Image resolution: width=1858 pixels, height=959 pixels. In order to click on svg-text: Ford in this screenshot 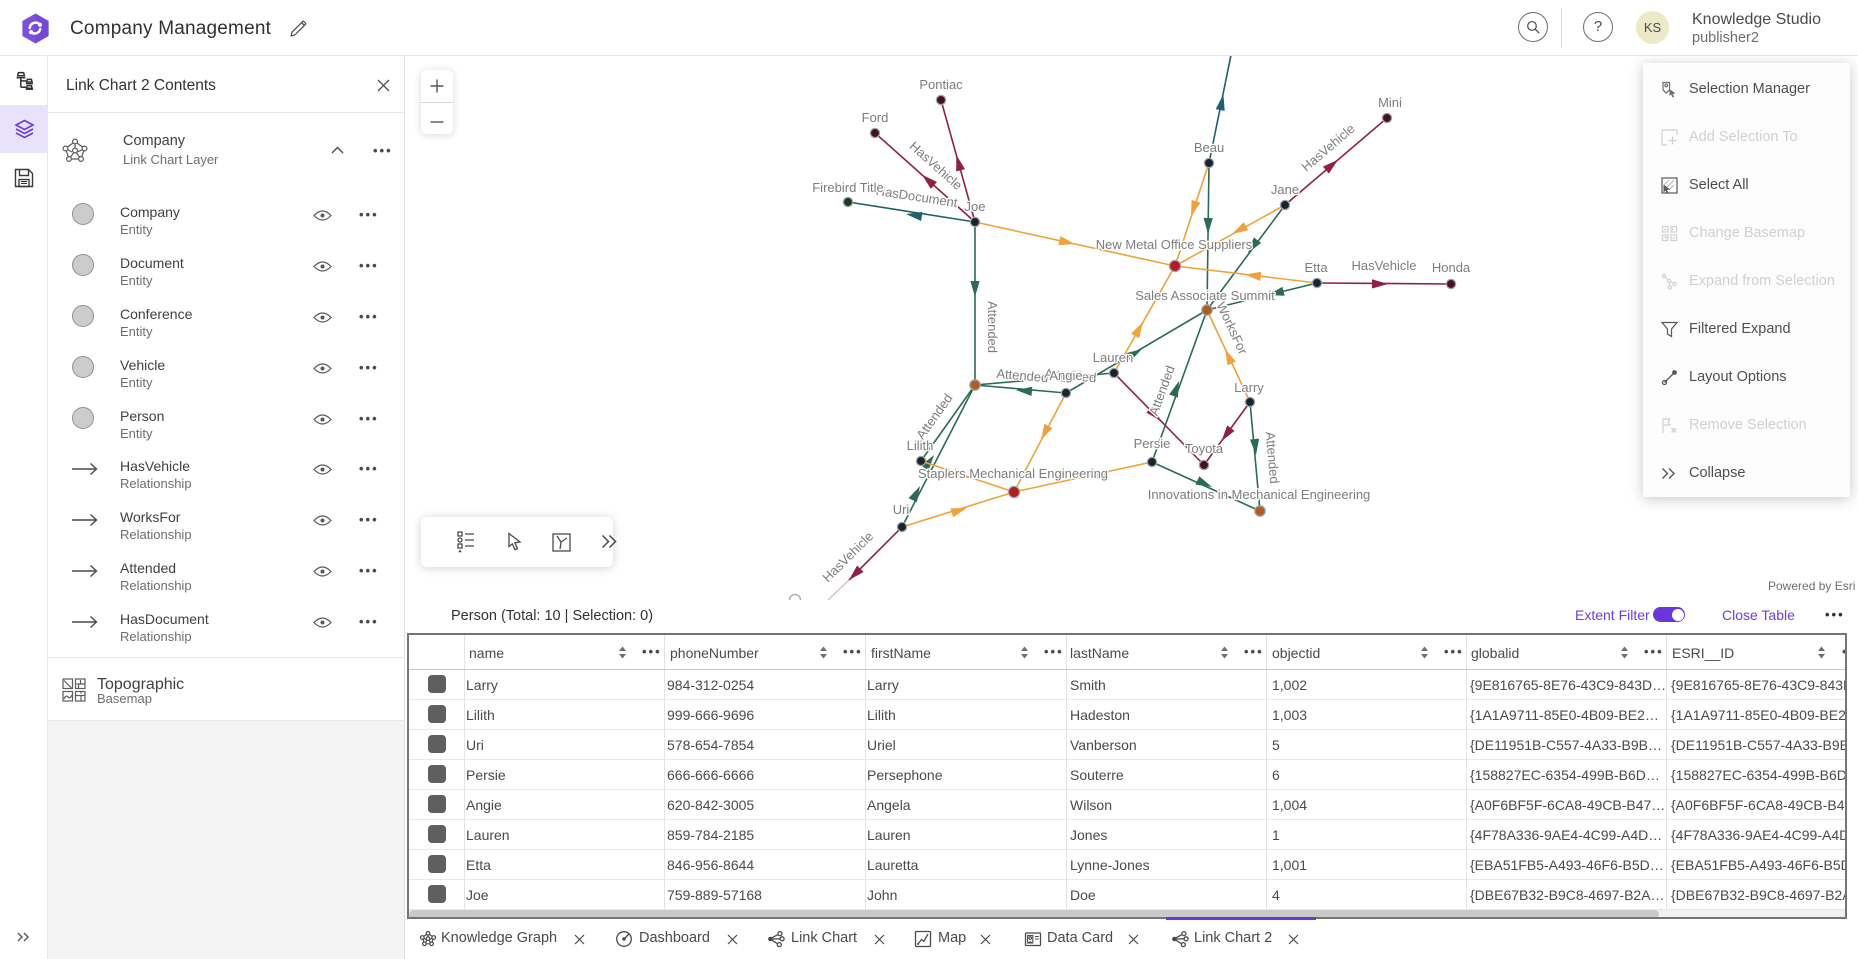, I will do `click(875, 117)`.